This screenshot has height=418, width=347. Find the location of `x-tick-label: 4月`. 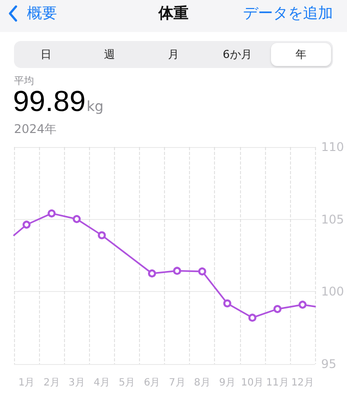

x-tick-label: 4月 is located at coordinates (102, 383).